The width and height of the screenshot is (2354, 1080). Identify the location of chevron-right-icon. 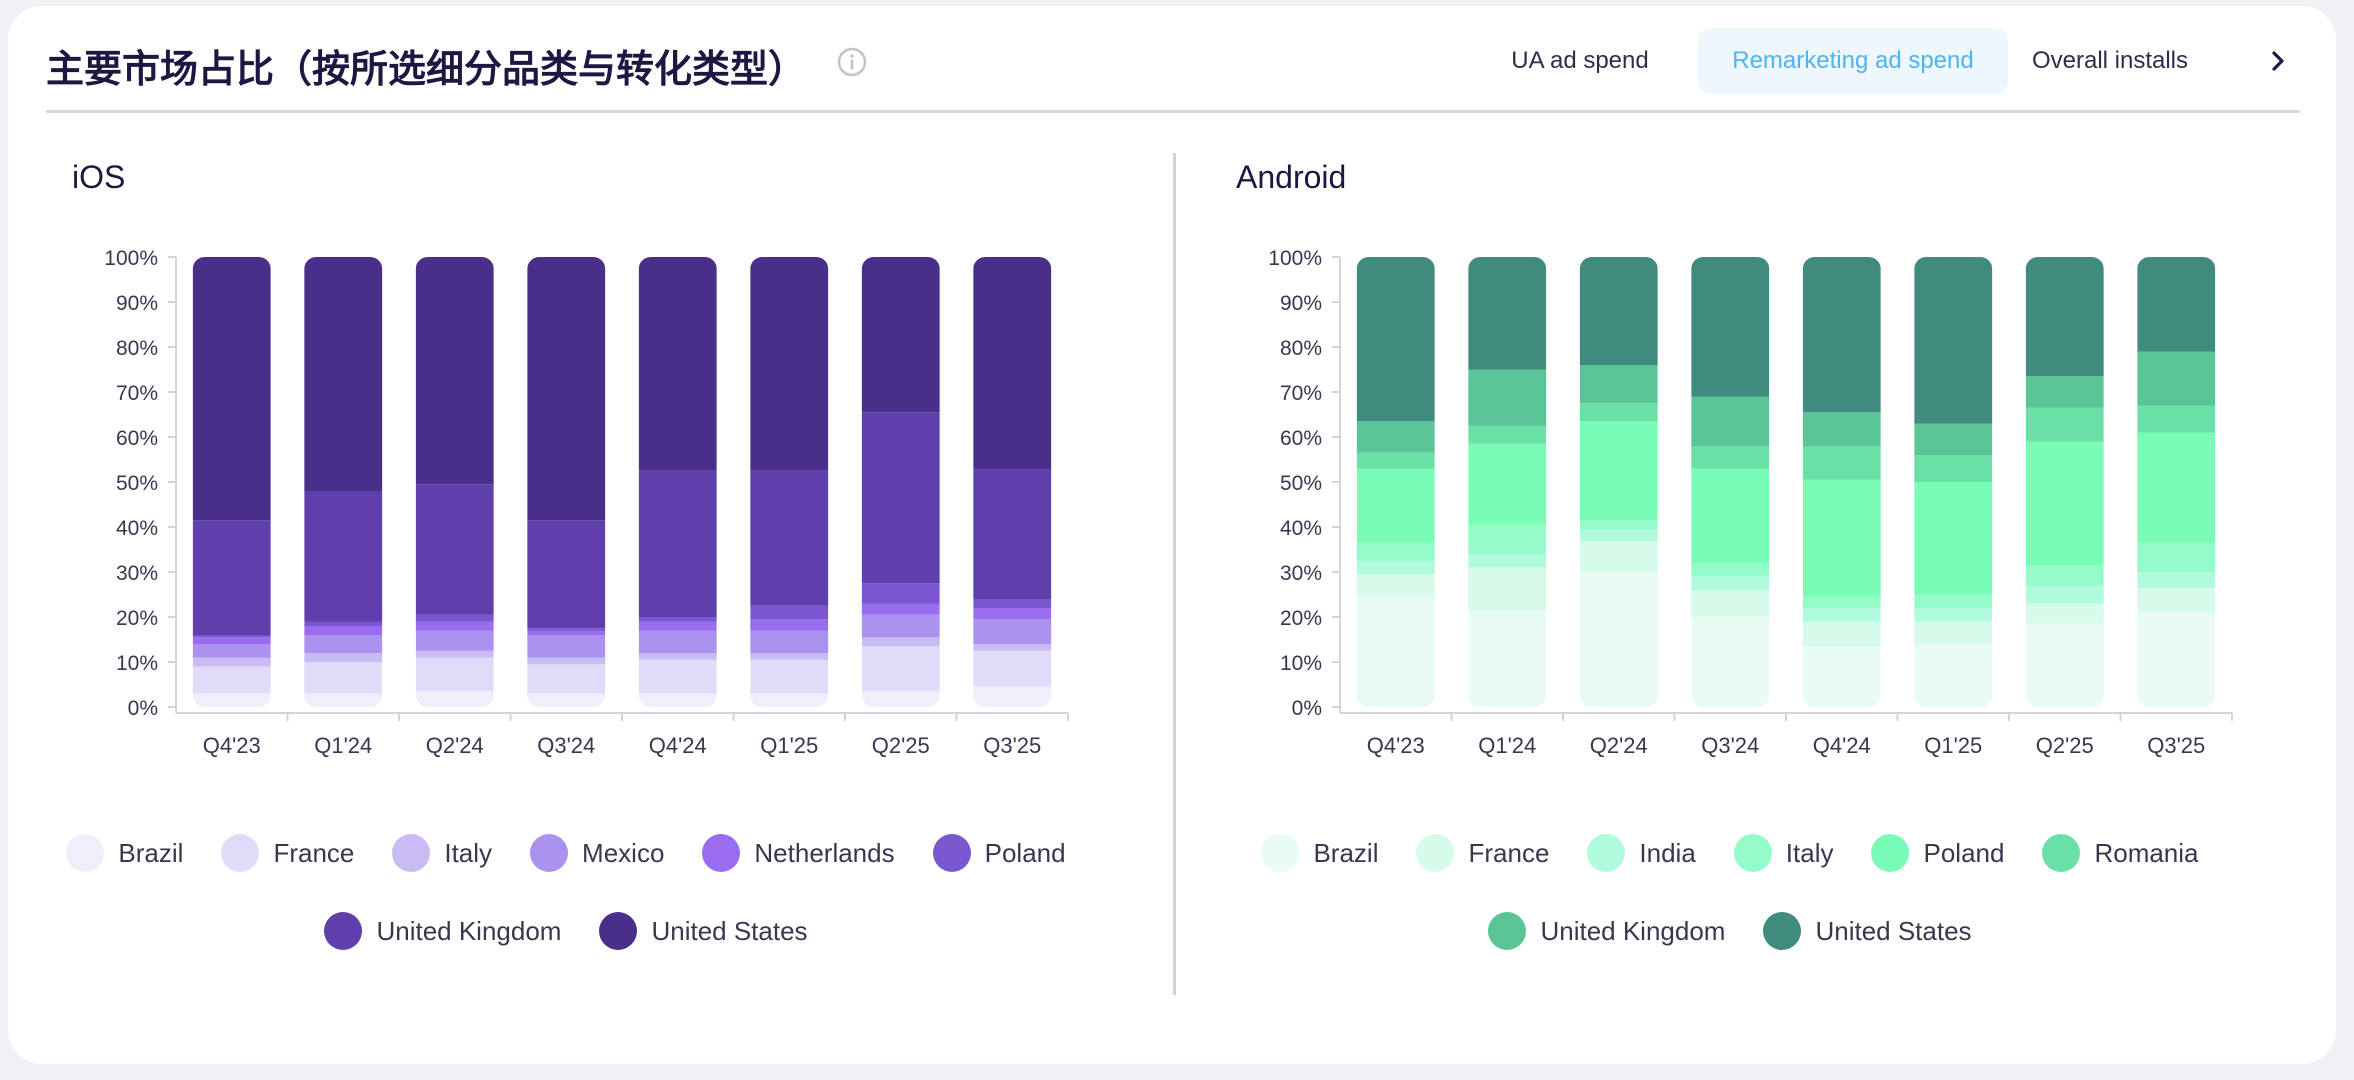
(2278, 61).